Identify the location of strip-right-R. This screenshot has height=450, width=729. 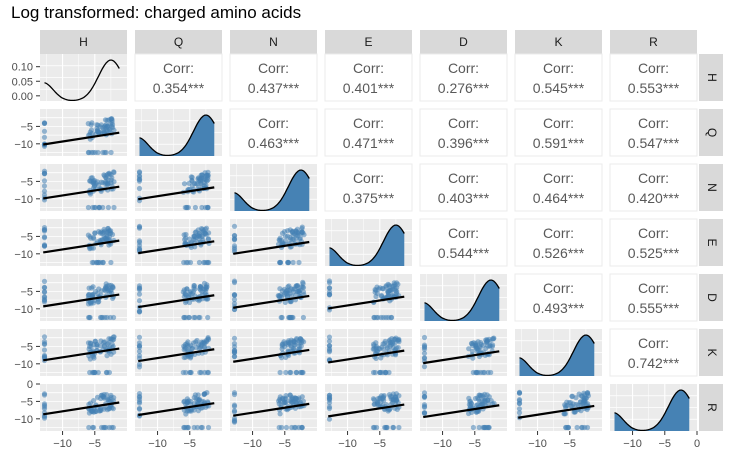
(711, 407).